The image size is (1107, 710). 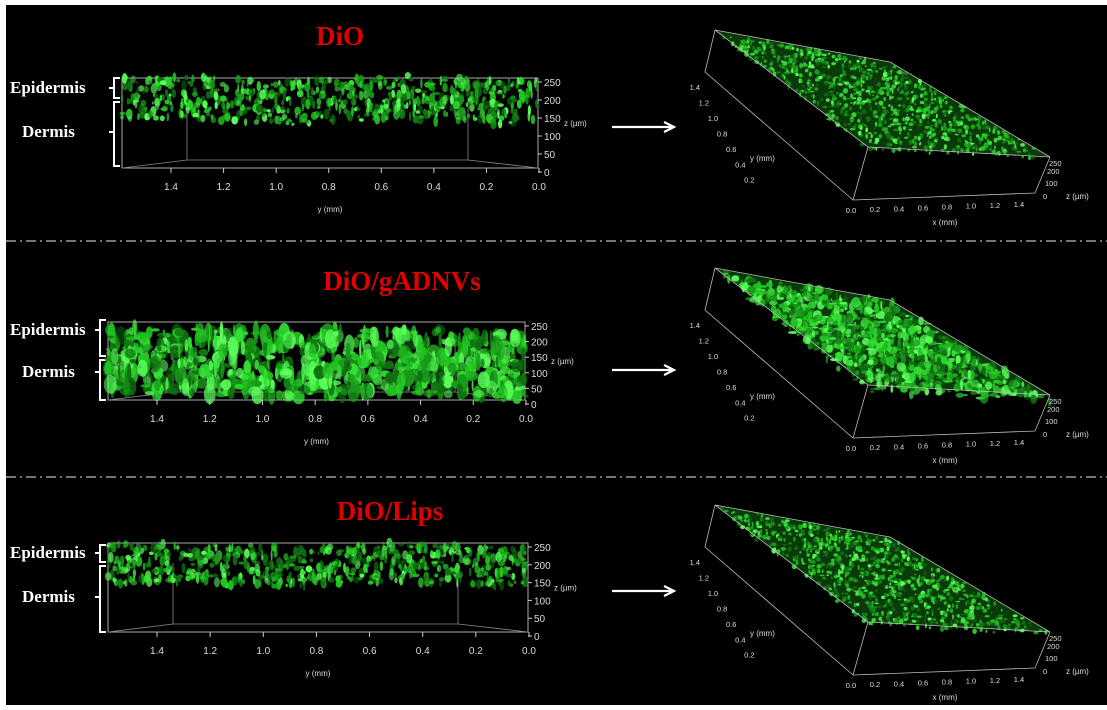 What do you see at coordinates (644, 127) in the screenshot?
I see `arrow-icon` at bounding box center [644, 127].